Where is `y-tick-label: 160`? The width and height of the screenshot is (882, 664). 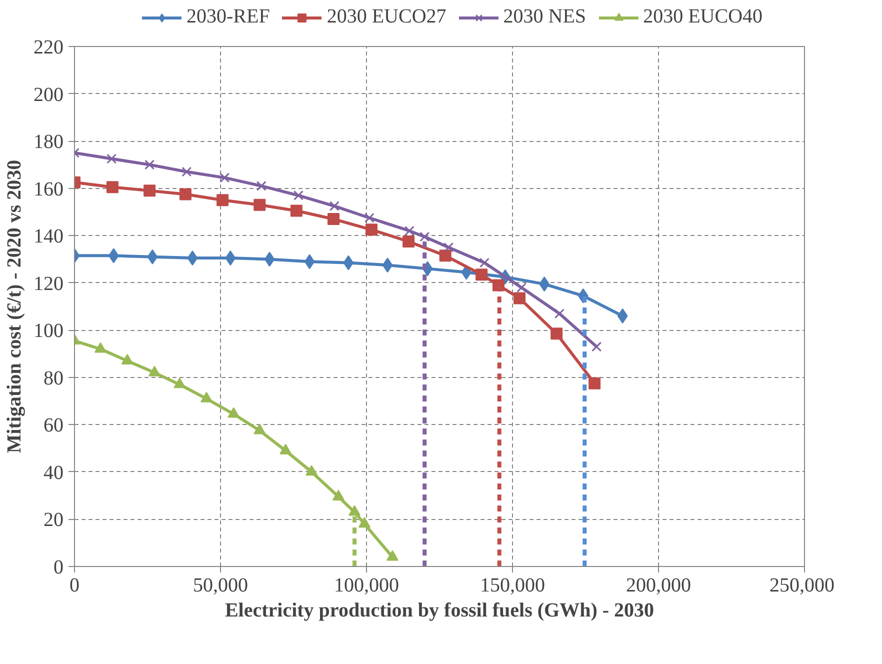 y-tick-label: 160 is located at coordinates (49, 189).